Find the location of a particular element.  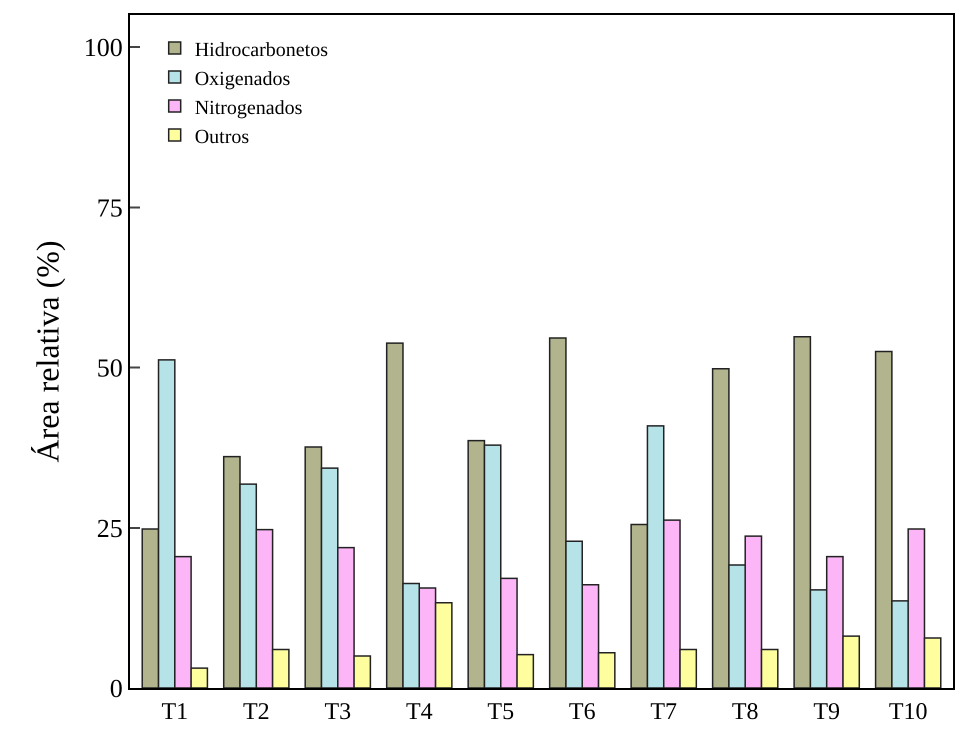

y-tick-label: 75 is located at coordinates (109, 207).